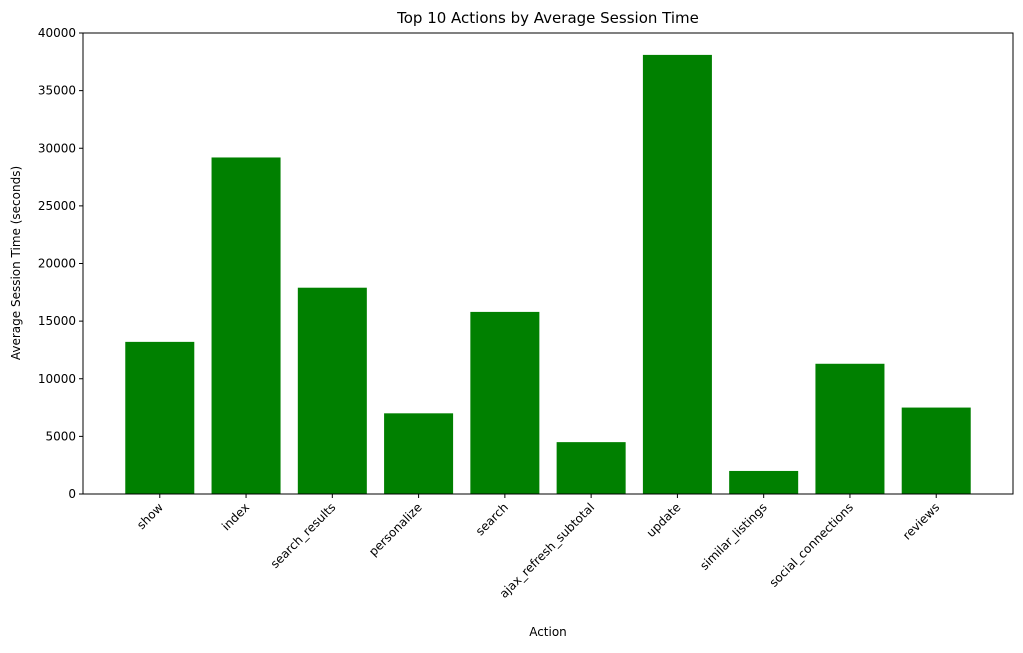 Image resolution: width=1023 pixels, height=653 pixels. What do you see at coordinates (664, 520) in the screenshot?
I see `x-tick-label: update` at bounding box center [664, 520].